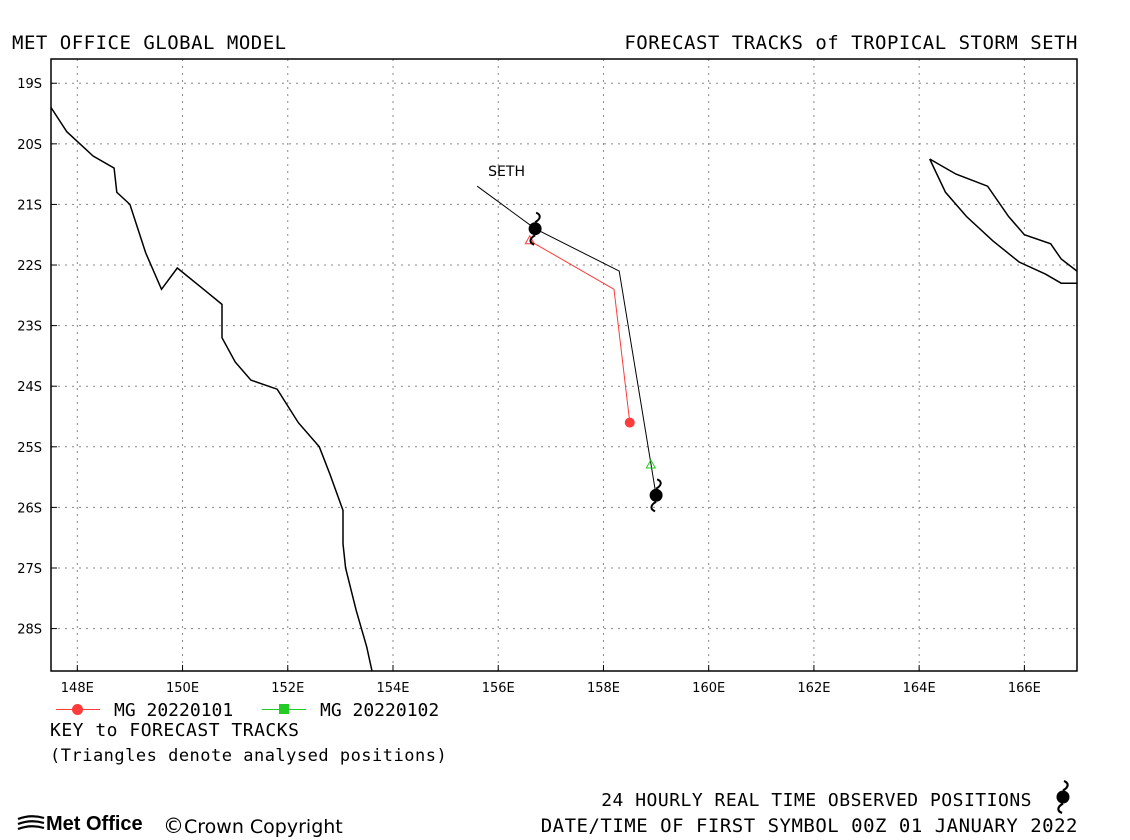 The image size is (1130, 840). What do you see at coordinates (29, 630) in the screenshot?
I see `y-tick-label: 28S` at bounding box center [29, 630].